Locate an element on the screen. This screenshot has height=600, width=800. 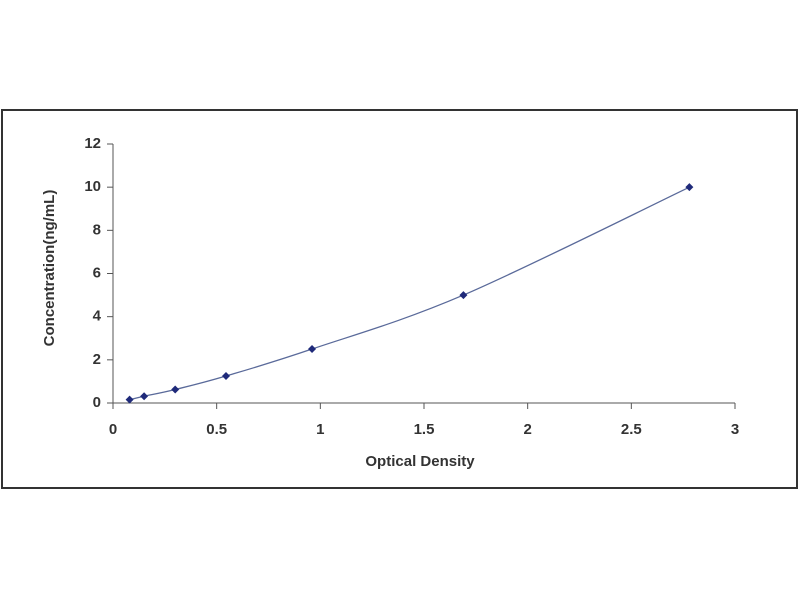
y-tick-label: 6 is located at coordinates (97, 272).